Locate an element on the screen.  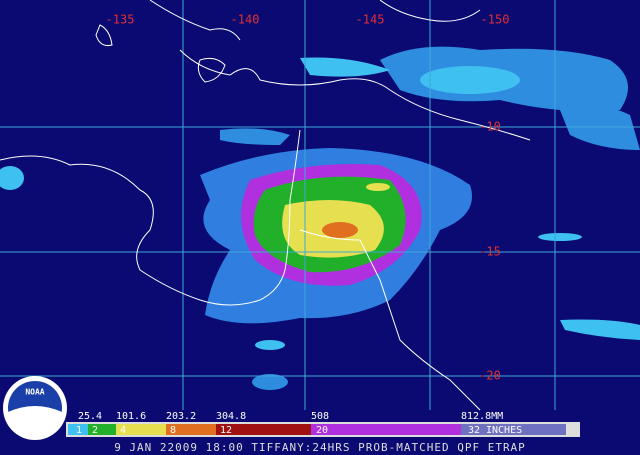
longitude-label: -140 is located at coordinates (245, 20).